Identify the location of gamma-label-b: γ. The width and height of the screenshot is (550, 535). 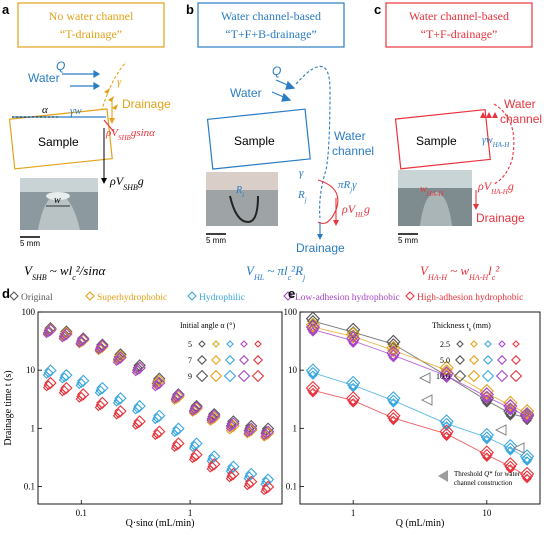
(301, 173).